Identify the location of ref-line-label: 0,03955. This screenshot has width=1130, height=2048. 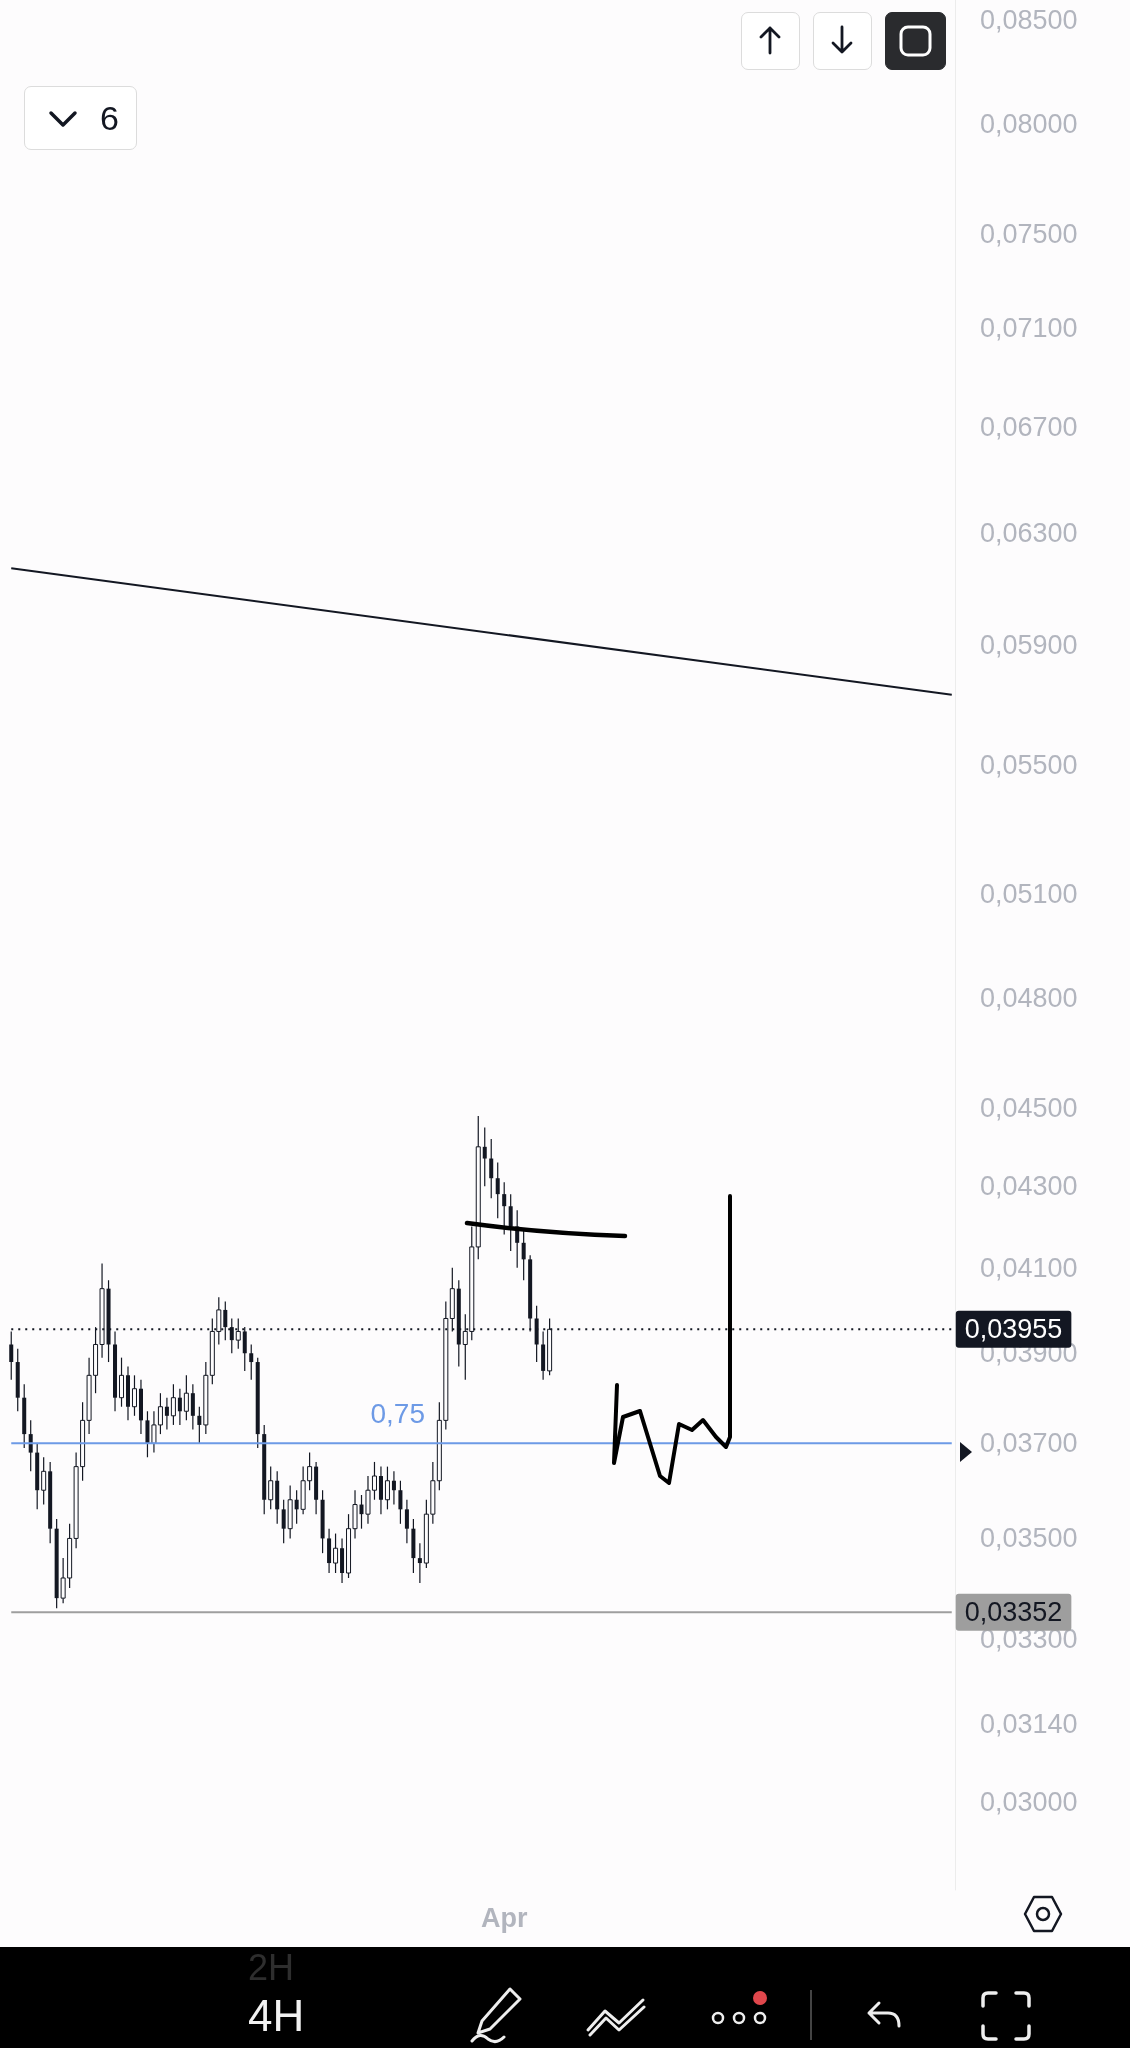
(1013, 1329).